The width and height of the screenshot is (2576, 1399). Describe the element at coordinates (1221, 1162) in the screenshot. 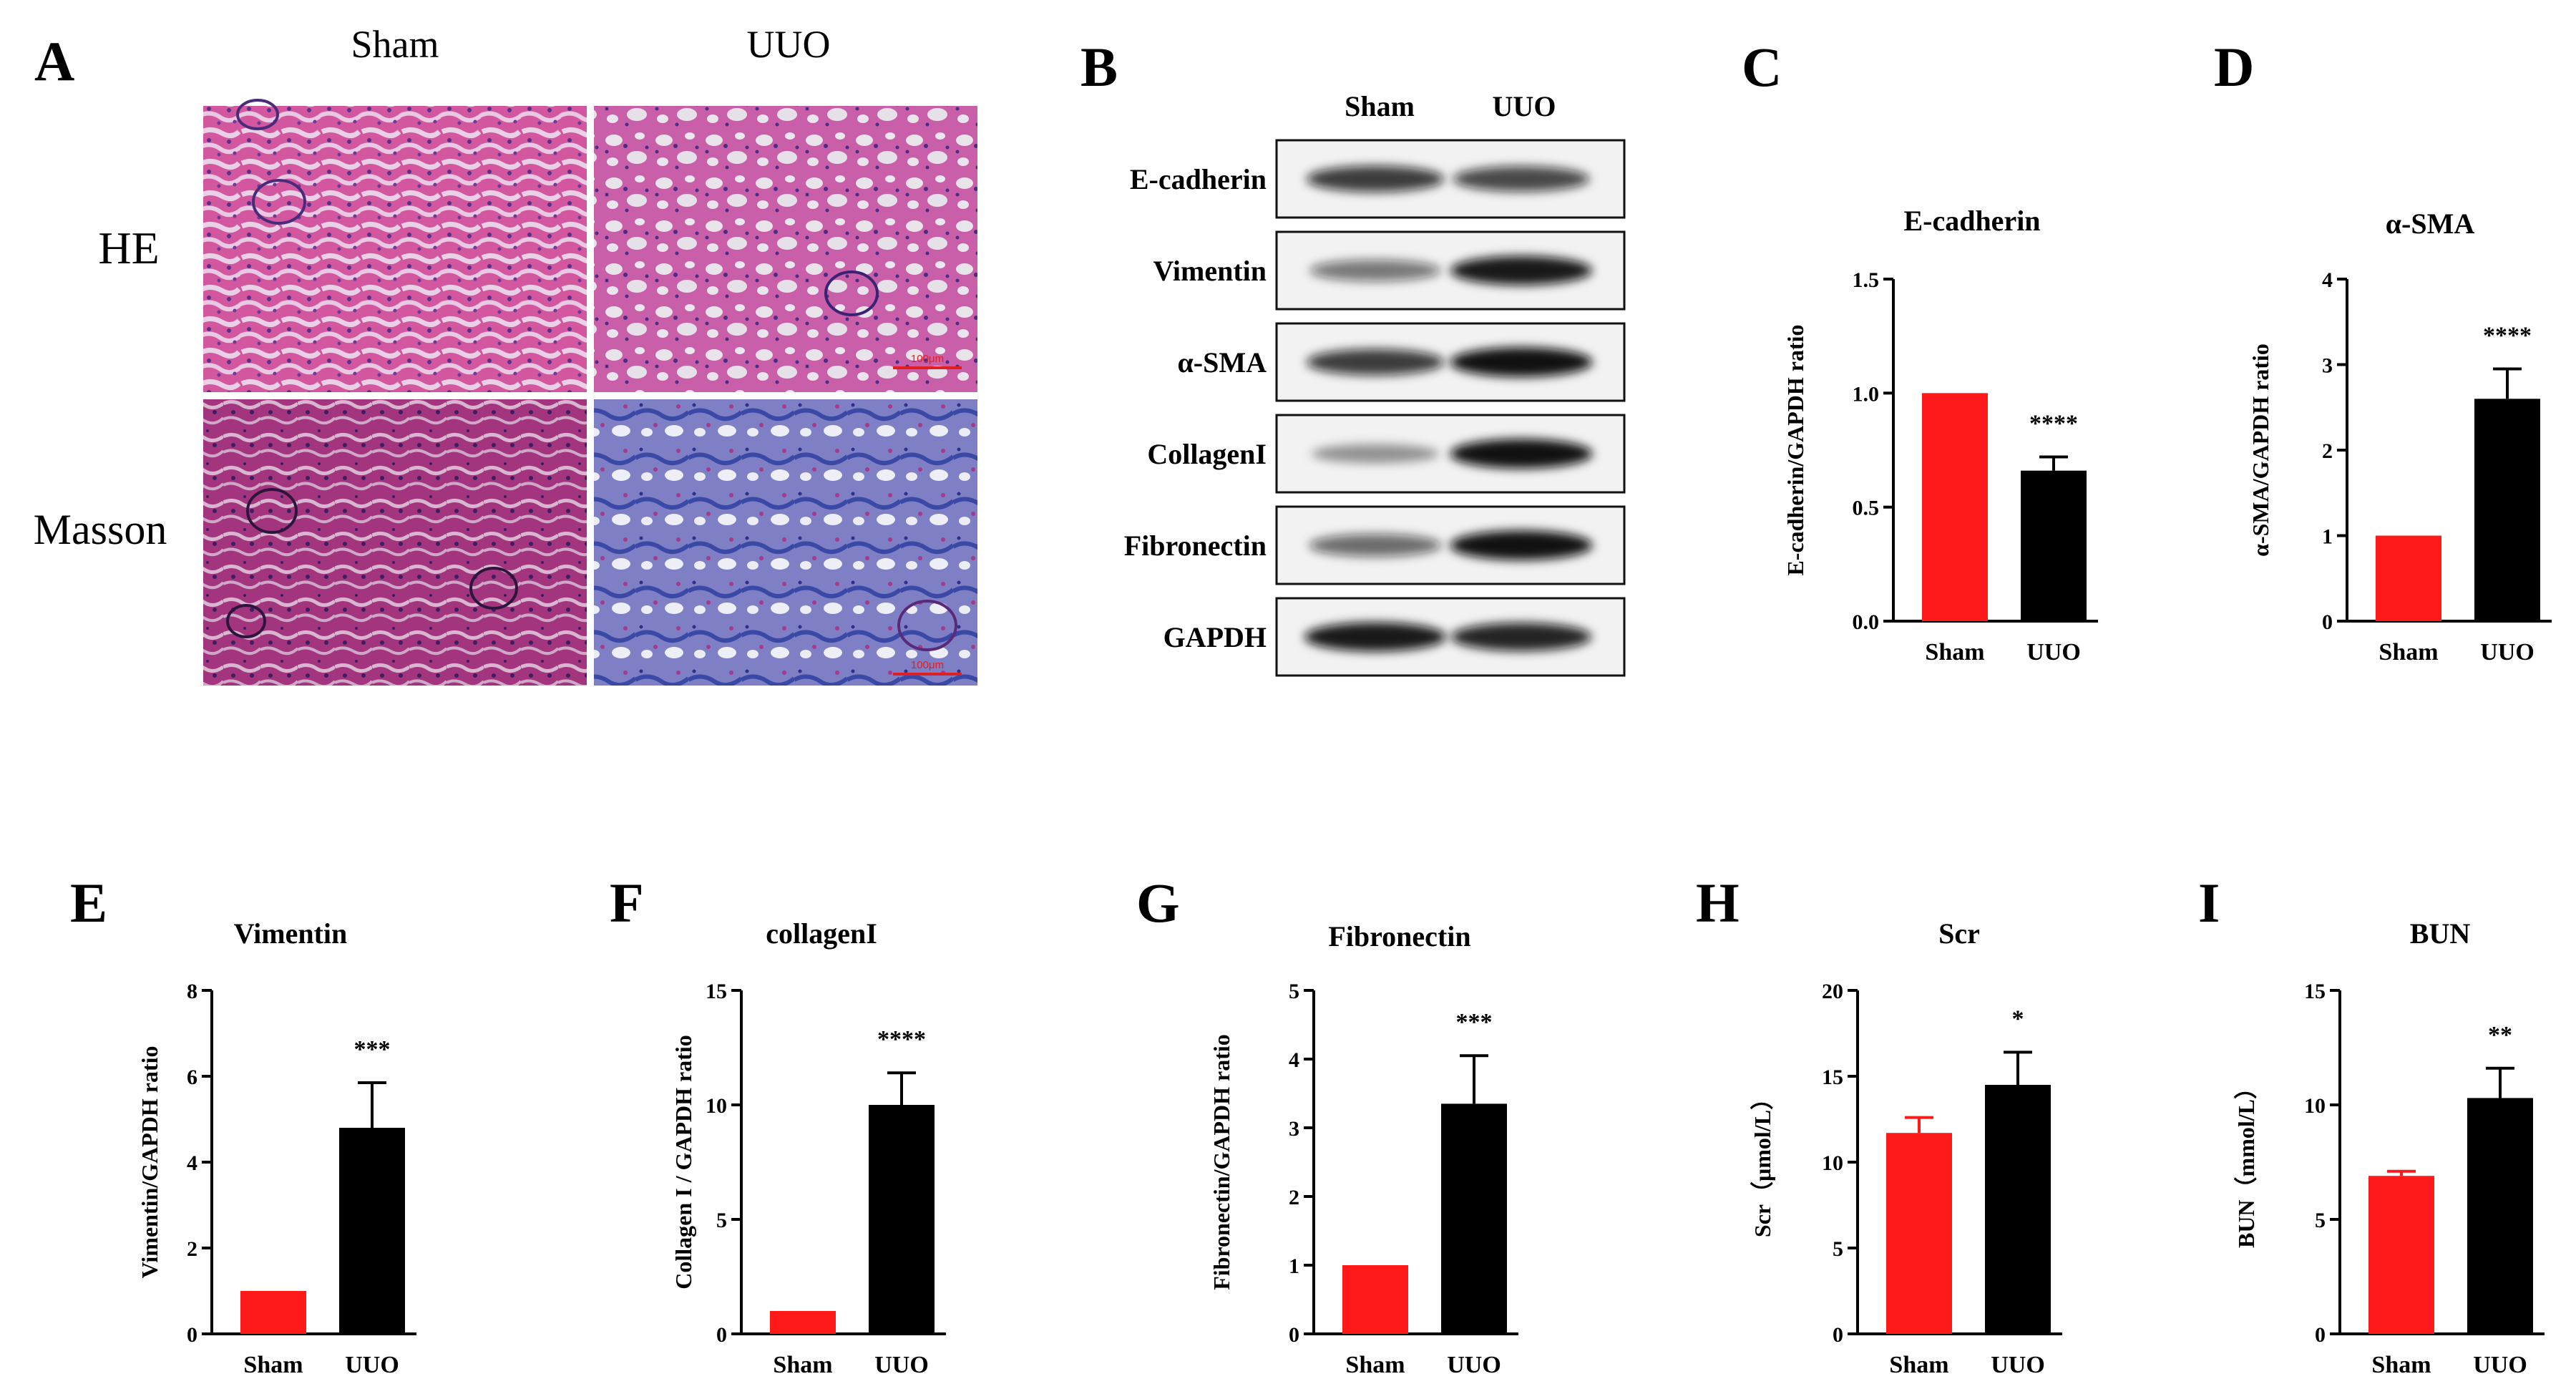

I see `y-axis-label: Fibronectin/GAPDH ratio` at that location.